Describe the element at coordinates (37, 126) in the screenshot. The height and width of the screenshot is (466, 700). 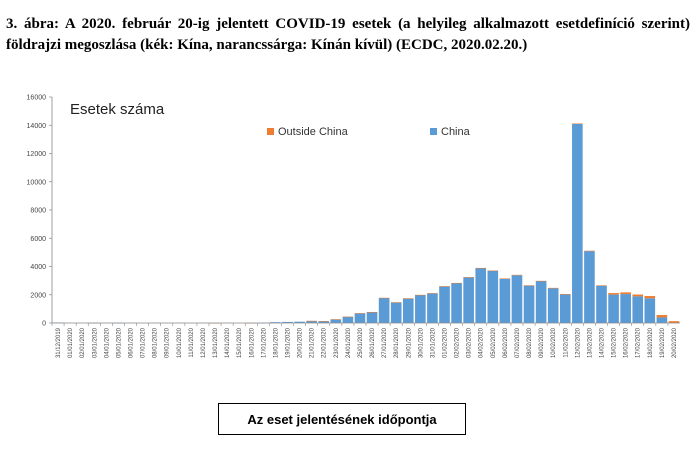
I see `y-tick-label: 14000` at that location.